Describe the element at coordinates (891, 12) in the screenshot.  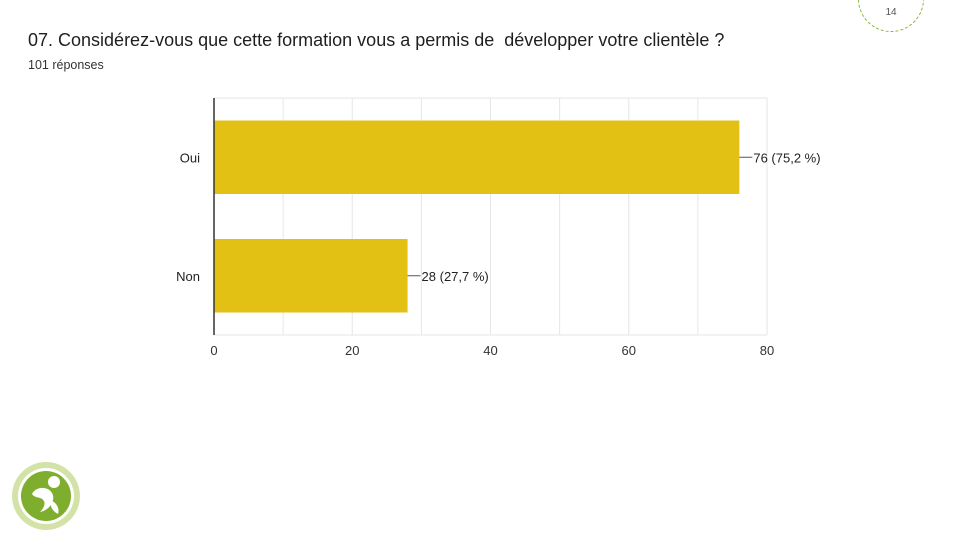
I see `page-number: 14` at that location.